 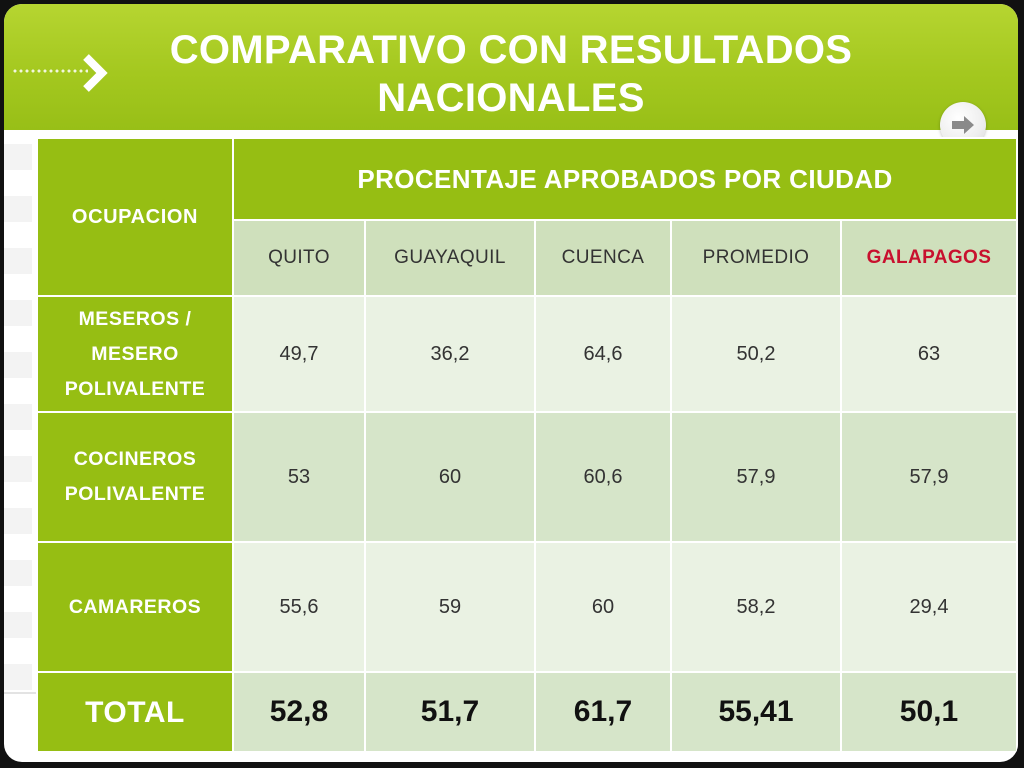 I want to click on total-row: TOTAL 52,8 51,7 61,7 55,41 50,1, so click(x=527, y=712).